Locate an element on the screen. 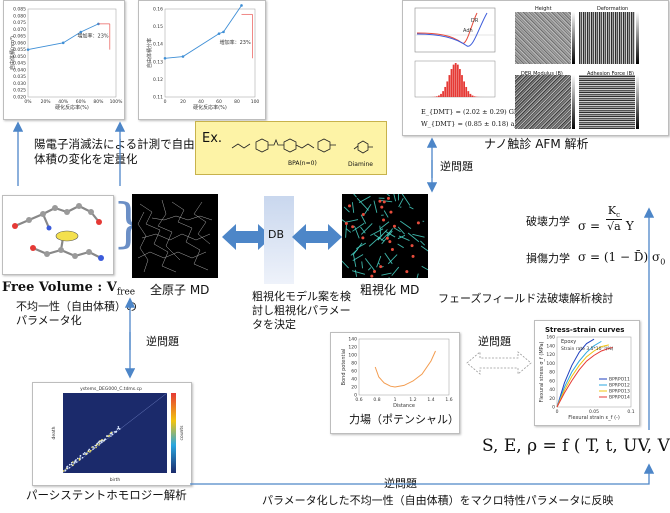 The width and height of the screenshot is (670, 513). x-tick-label: 1.2 is located at coordinates (412, 400).